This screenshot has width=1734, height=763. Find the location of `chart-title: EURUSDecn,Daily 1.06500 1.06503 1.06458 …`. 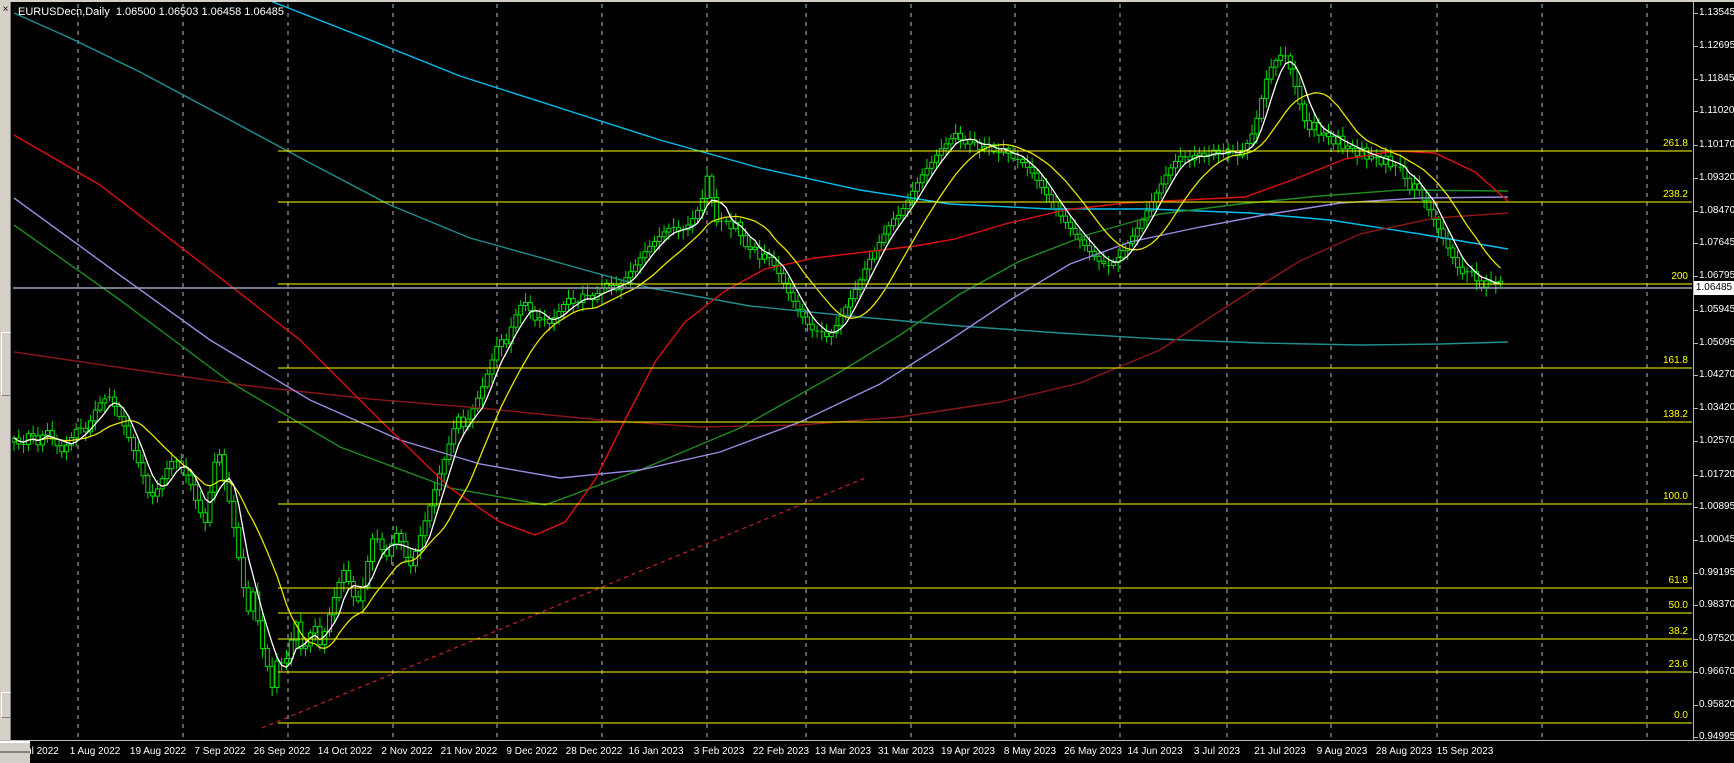

chart-title: EURUSDecn,Daily 1.06500 1.06503 1.06458 … is located at coordinates (151, 12).